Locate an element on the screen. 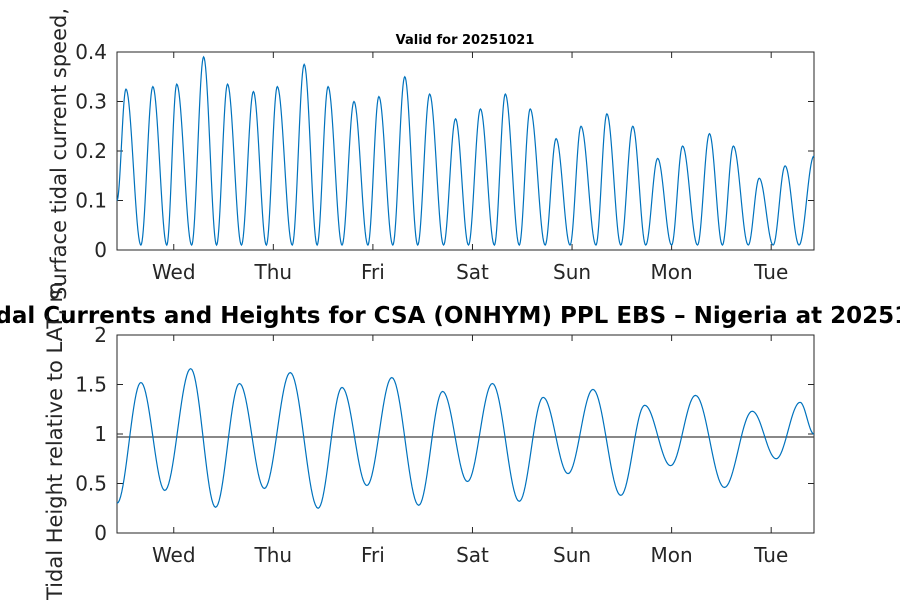 The width and height of the screenshot is (900, 600). top-chart-y-label: Surface tidal current speed, kn is located at coordinates (59, 150).